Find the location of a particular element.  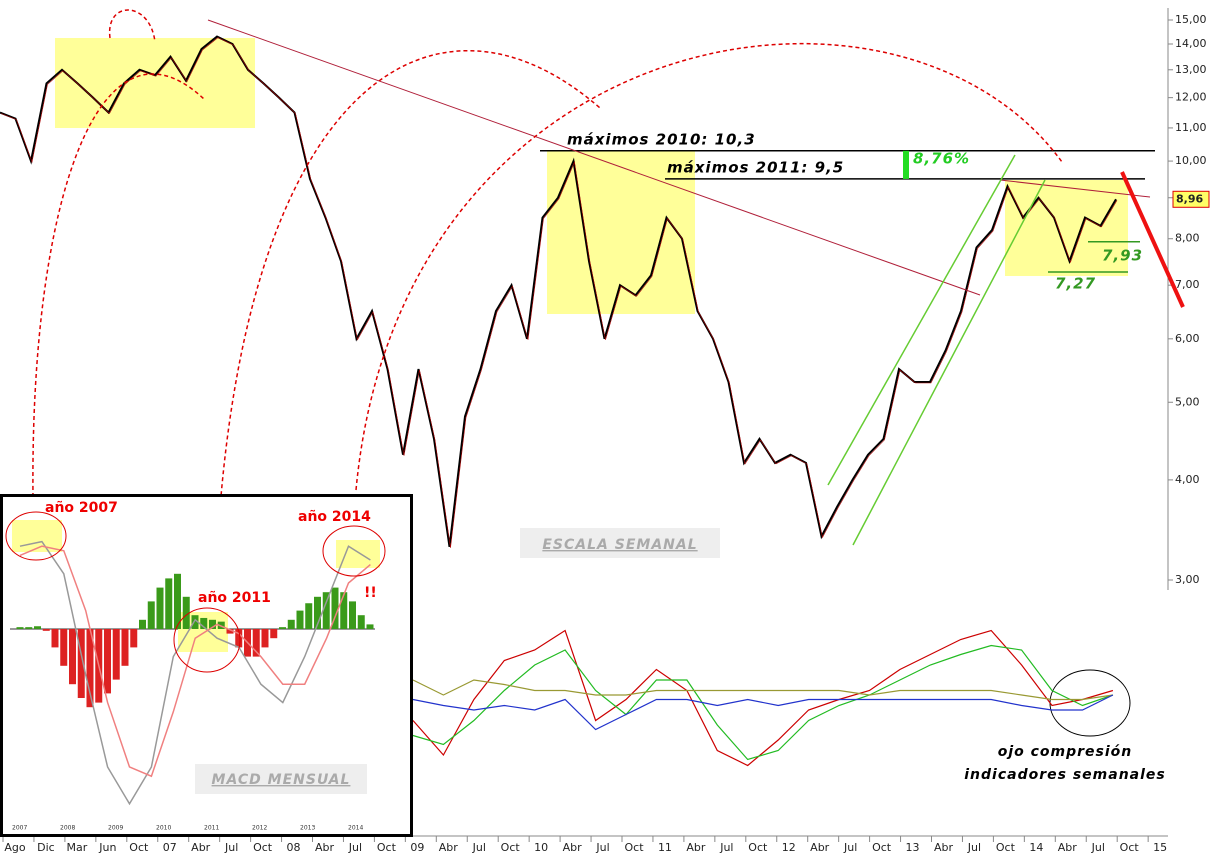

inset-year: 2014 is located at coordinates (355, 828).